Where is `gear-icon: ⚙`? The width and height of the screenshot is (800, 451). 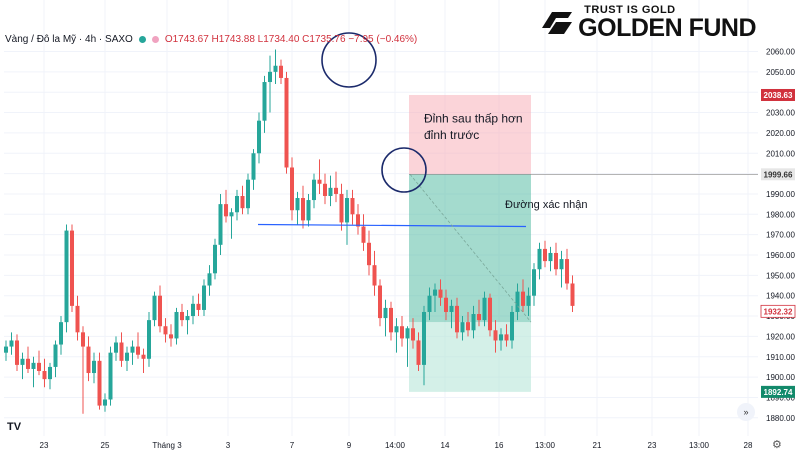
gear-icon: ⚙ is located at coordinates (777, 445).